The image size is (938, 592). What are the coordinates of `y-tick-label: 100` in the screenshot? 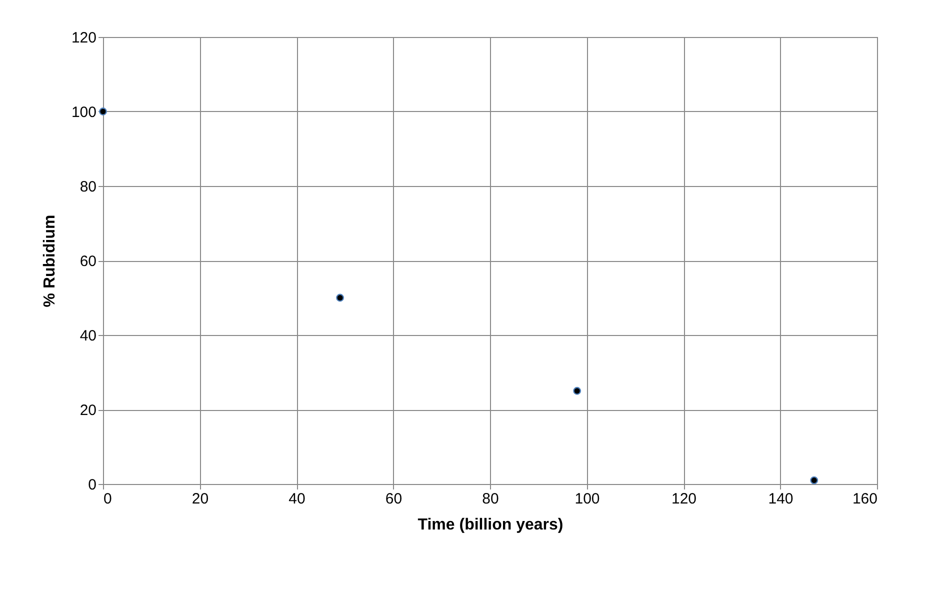 It's located at (83, 112).